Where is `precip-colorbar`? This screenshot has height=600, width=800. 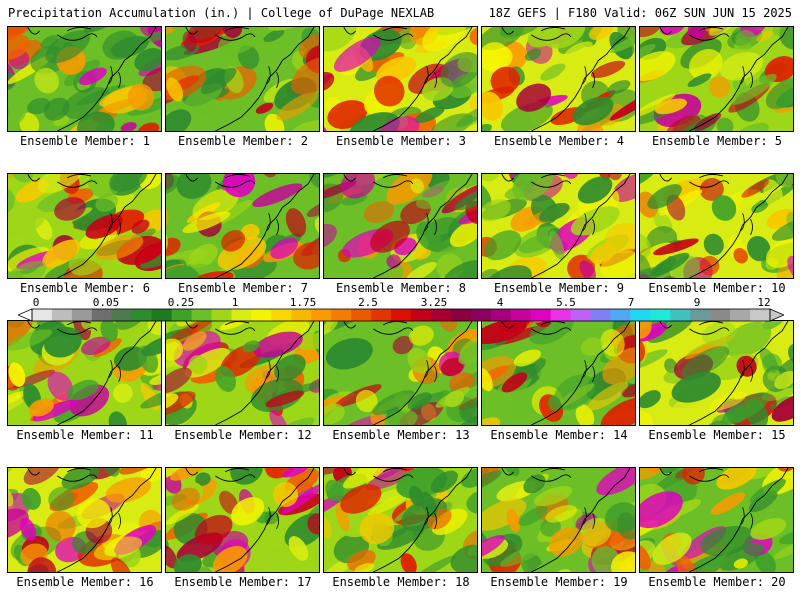 precip-colorbar is located at coordinates (401, 315).